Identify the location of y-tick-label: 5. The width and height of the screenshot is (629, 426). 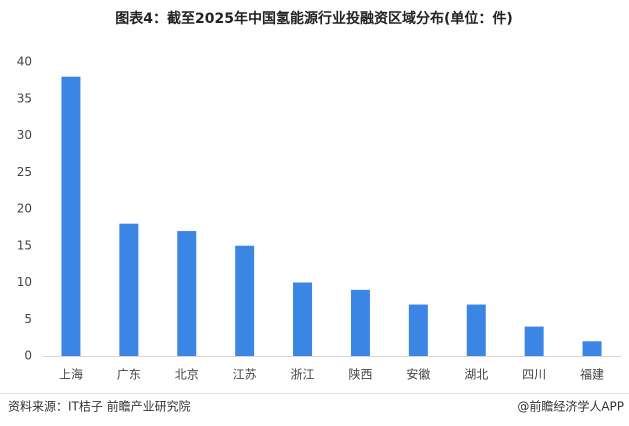
(28, 319).